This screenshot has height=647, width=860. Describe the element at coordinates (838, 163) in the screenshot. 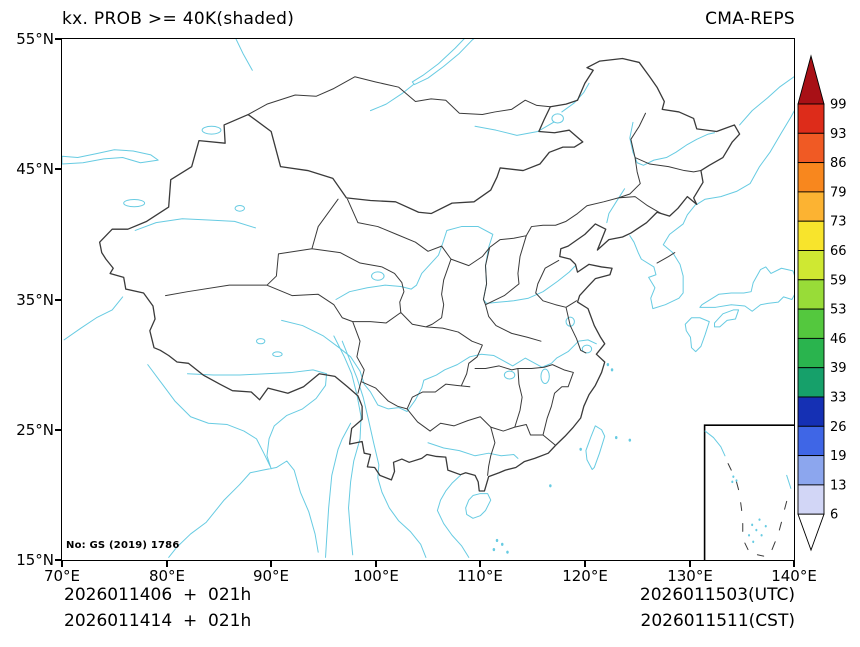

I see `colorbar-label: 86` at that location.